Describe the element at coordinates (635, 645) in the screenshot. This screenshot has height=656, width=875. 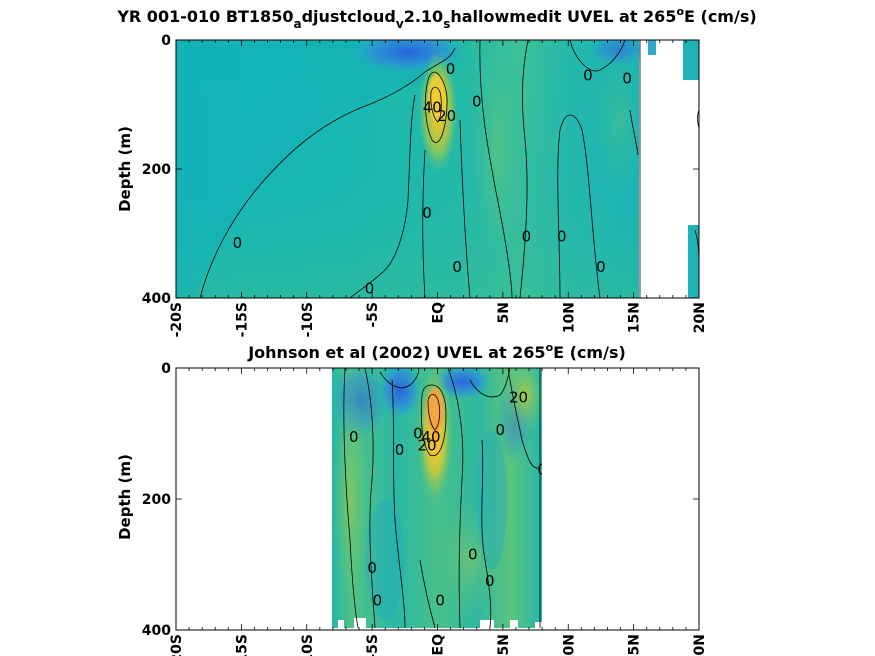
I see `bottom-x-tick-label: 15N` at that location.